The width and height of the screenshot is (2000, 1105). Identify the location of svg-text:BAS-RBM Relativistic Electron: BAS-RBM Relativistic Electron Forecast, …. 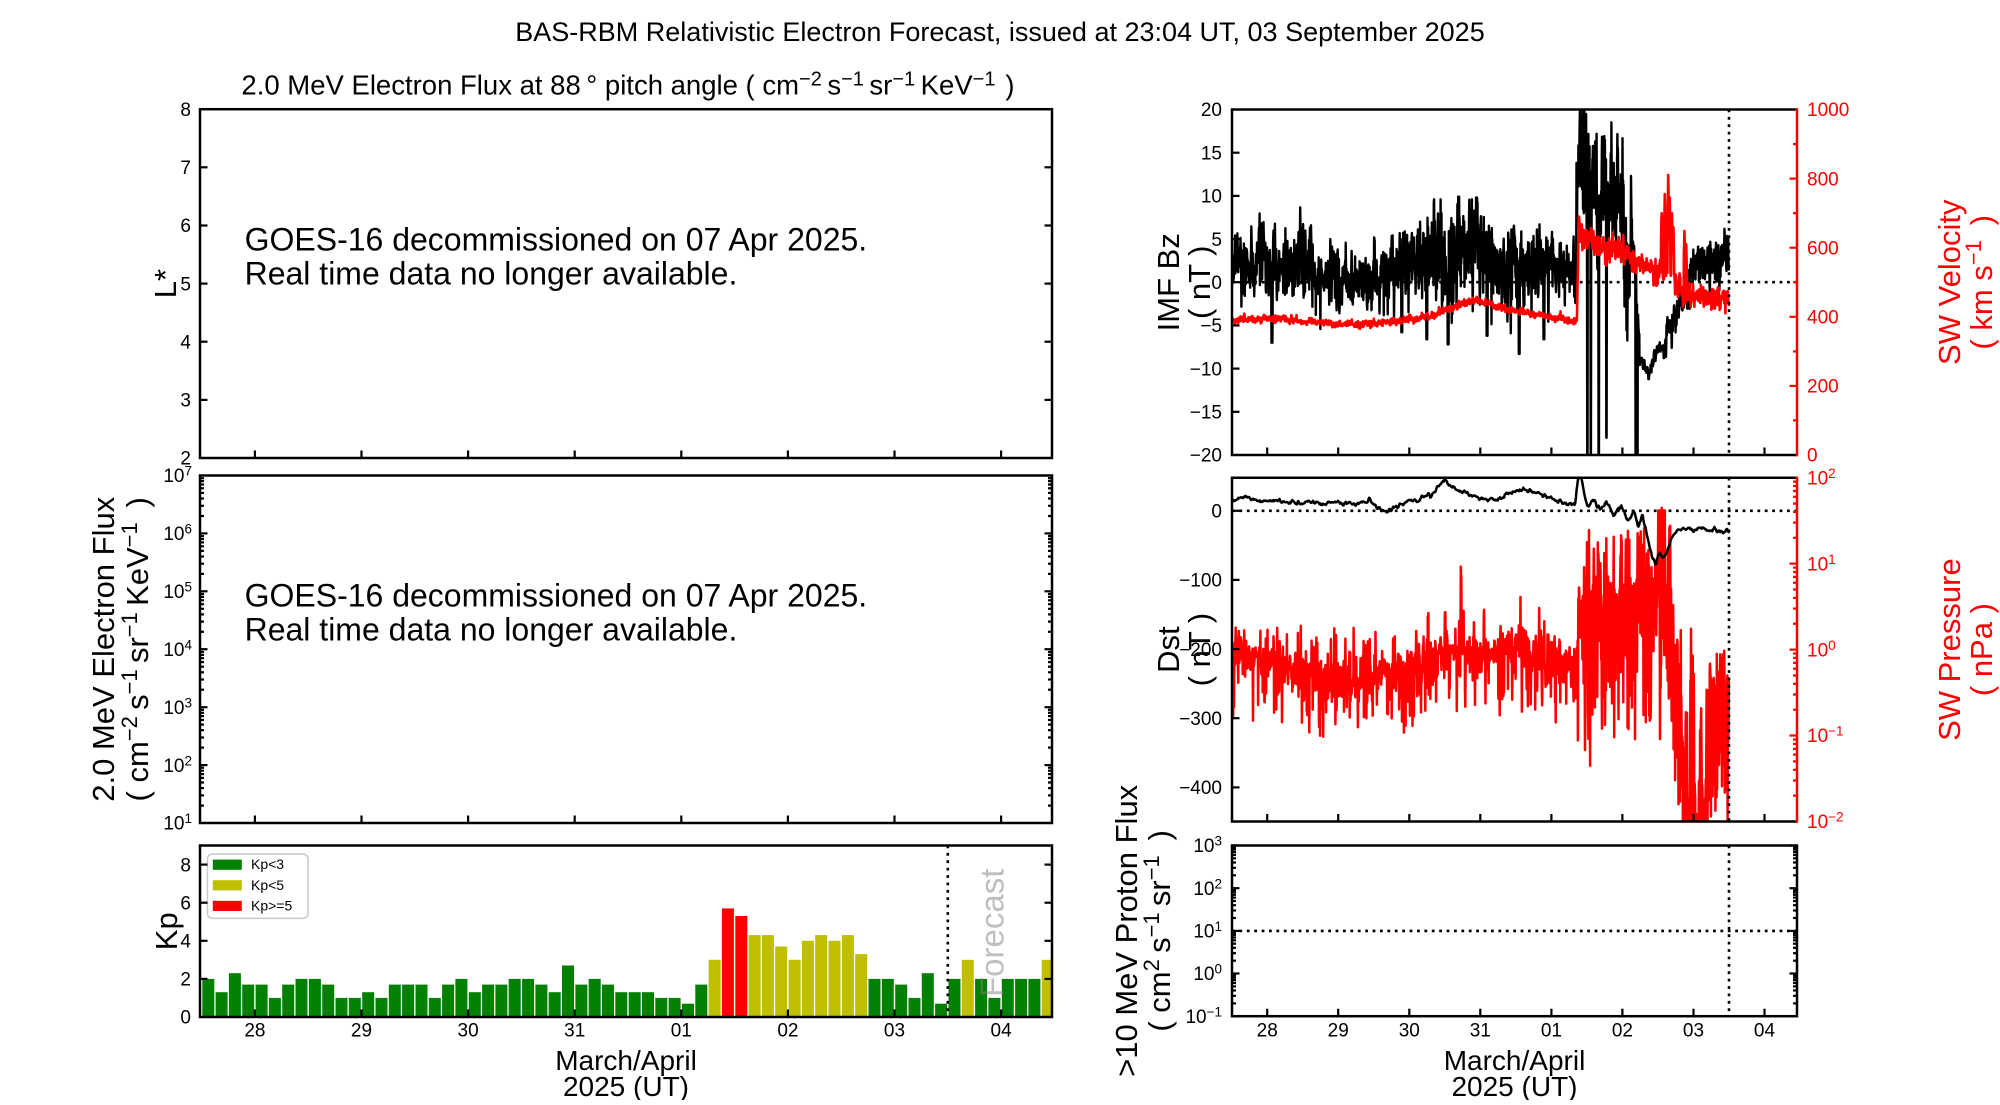
(999, 32).